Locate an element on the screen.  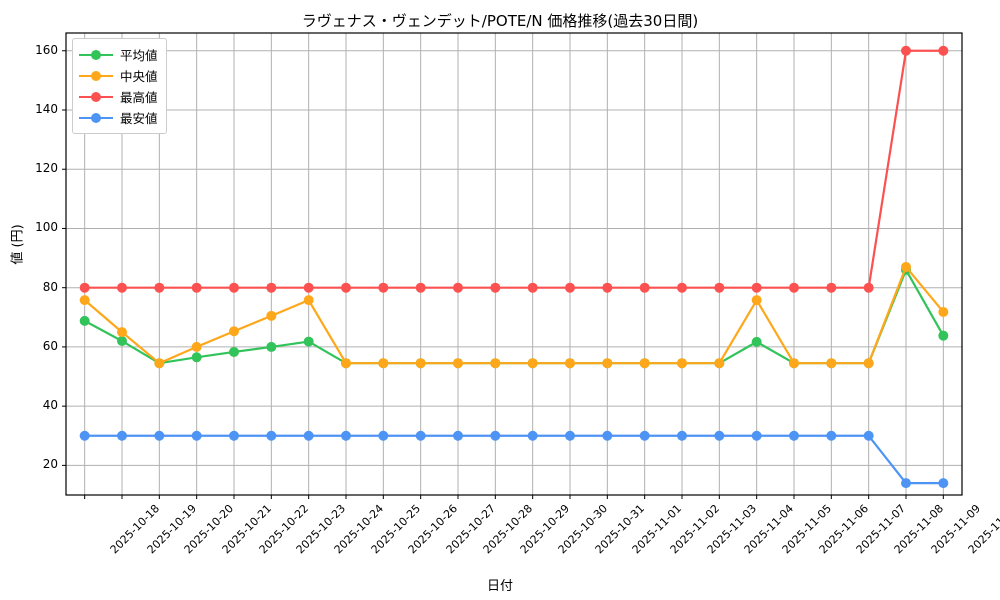
y-tick-label: 140 is located at coordinates (46, 109).